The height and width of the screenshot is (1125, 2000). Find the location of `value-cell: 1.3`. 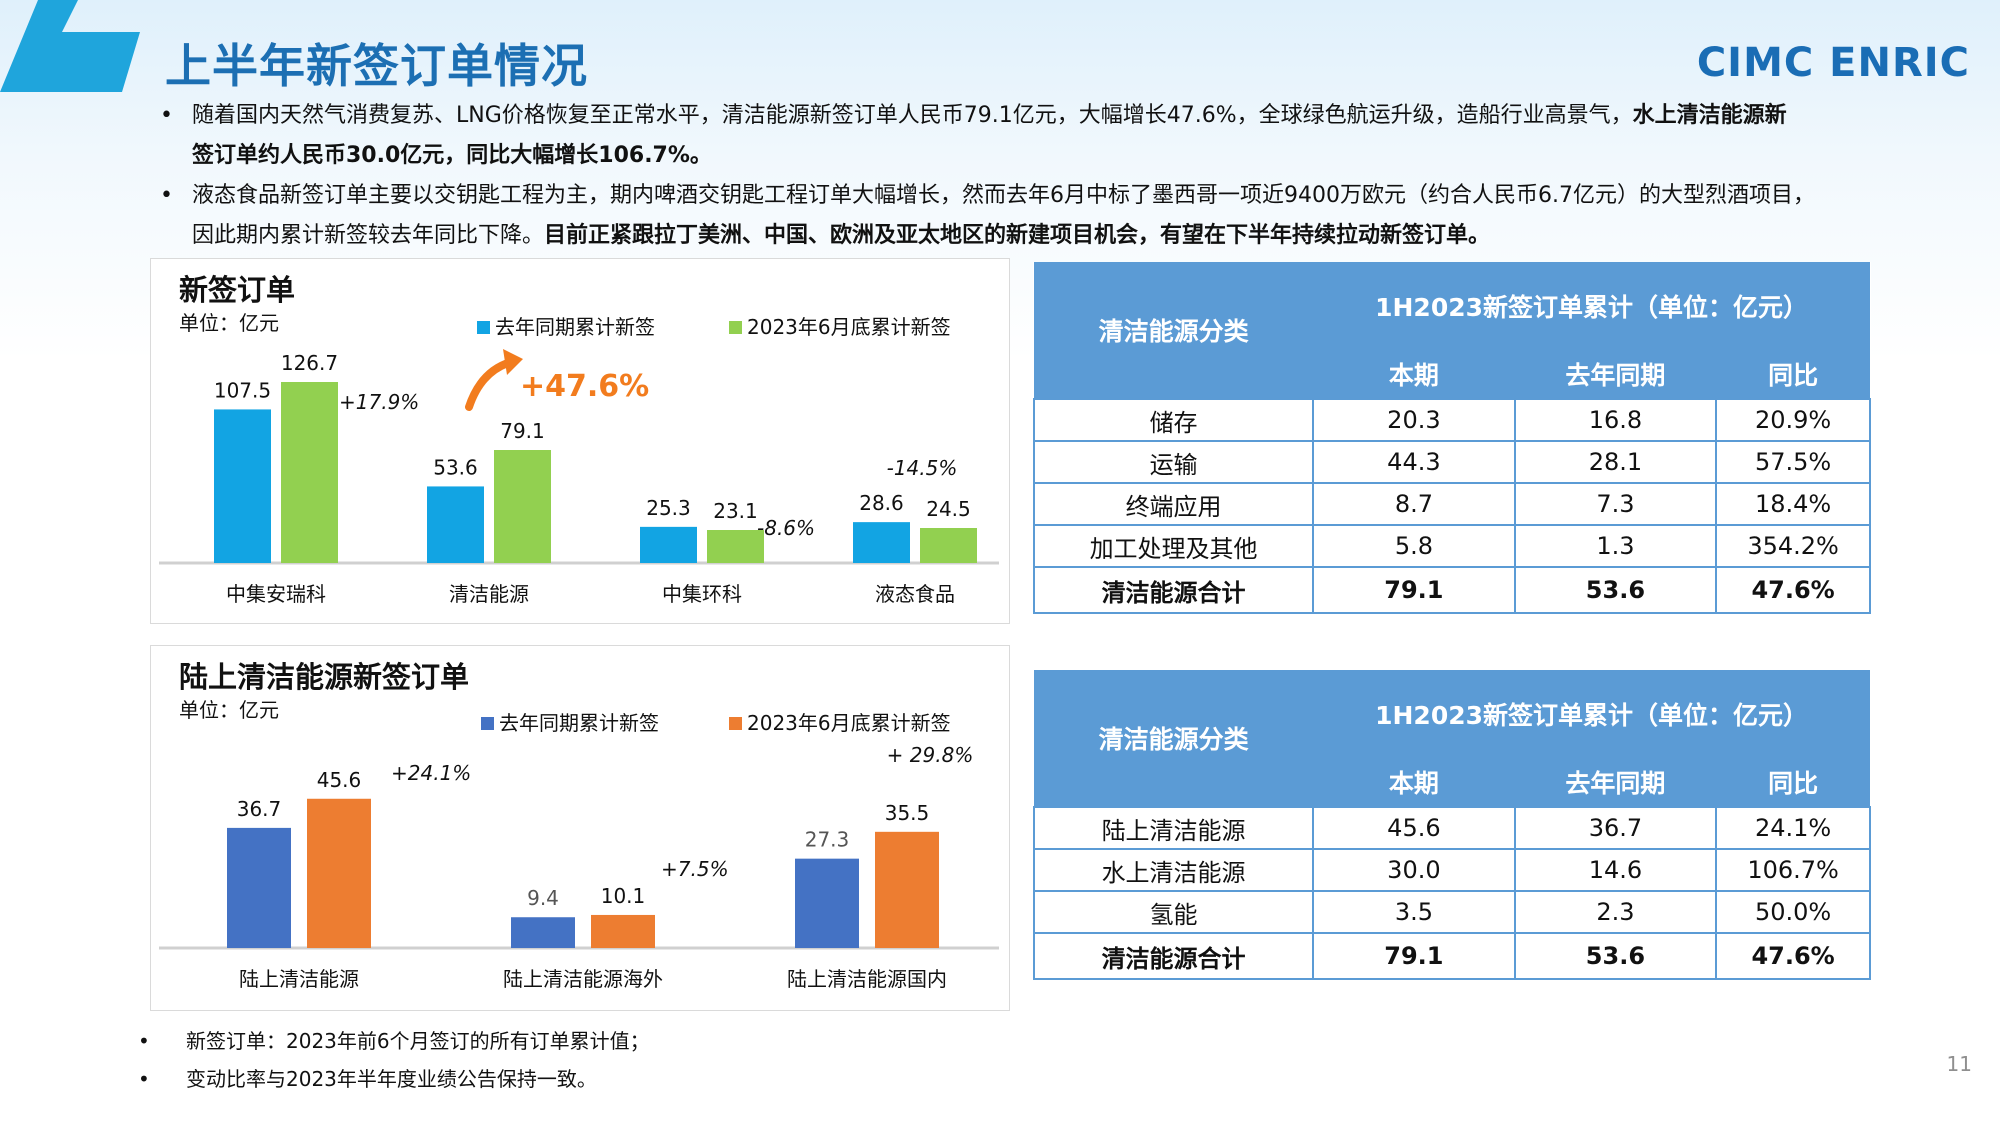

value-cell: 1.3 is located at coordinates (1615, 546).